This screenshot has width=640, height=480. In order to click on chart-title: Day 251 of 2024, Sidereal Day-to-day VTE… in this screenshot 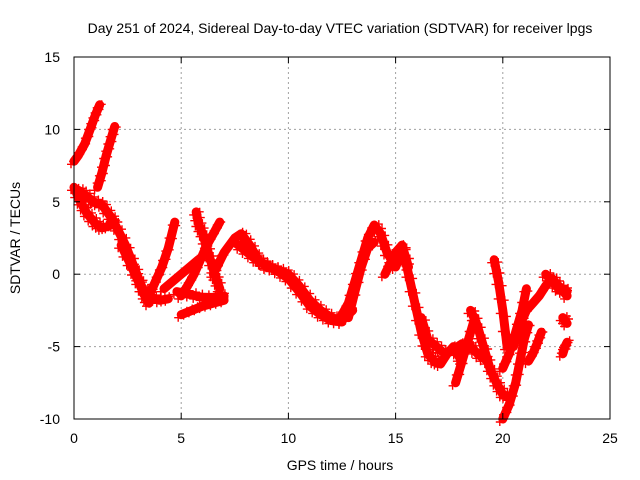, I will do `click(340, 28)`.